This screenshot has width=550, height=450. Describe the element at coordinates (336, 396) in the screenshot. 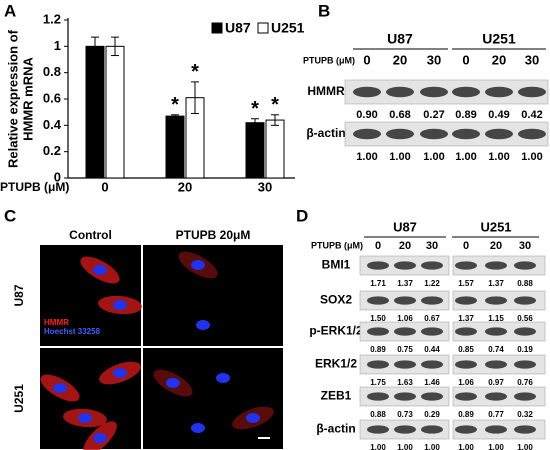

I see `row-label: ZEB1` at that location.